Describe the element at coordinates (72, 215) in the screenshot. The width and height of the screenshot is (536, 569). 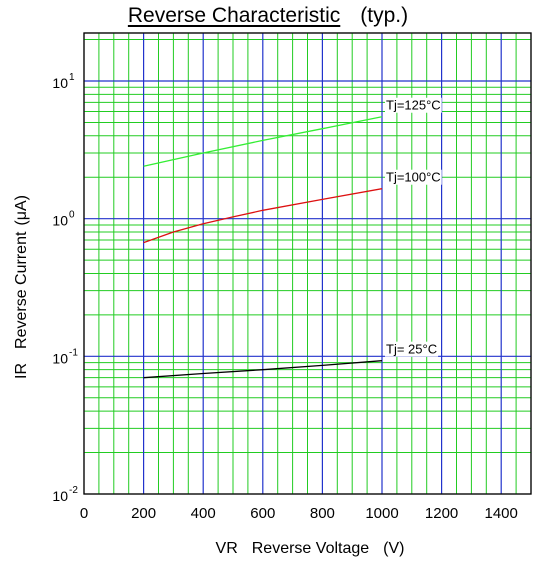
I see `y-tick-exponent: 0` at that location.